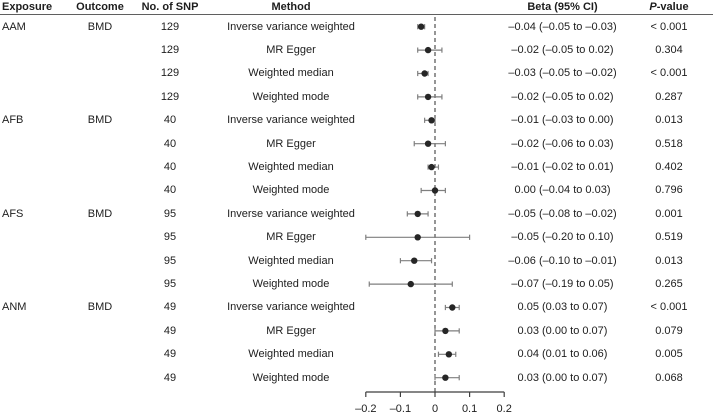 This screenshot has height=420, width=713. What do you see at coordinates (356, 49) in the screenshot?
I see `table-row: 129 MR Egger –0.02 (–0.05 to 0.02) 0.304` at bounding box center [356, 49].